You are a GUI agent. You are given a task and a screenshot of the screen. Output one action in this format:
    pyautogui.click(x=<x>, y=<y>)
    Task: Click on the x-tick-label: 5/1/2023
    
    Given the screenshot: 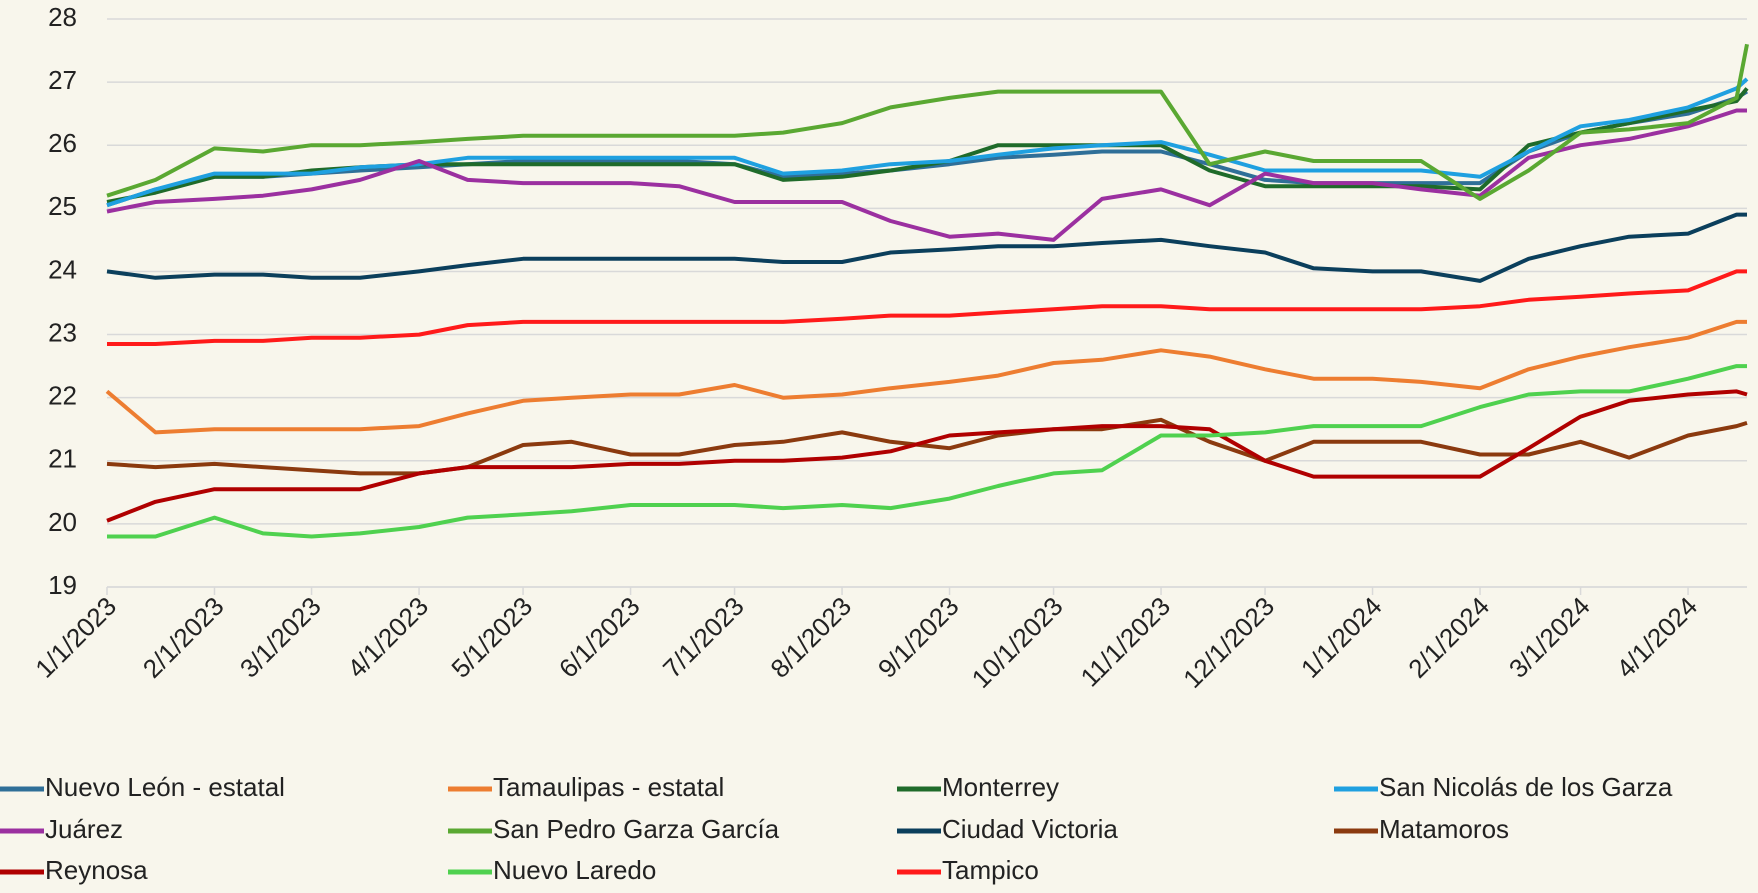 What is the action you would take?
    pyautogui.click(x=491, y=637)
    